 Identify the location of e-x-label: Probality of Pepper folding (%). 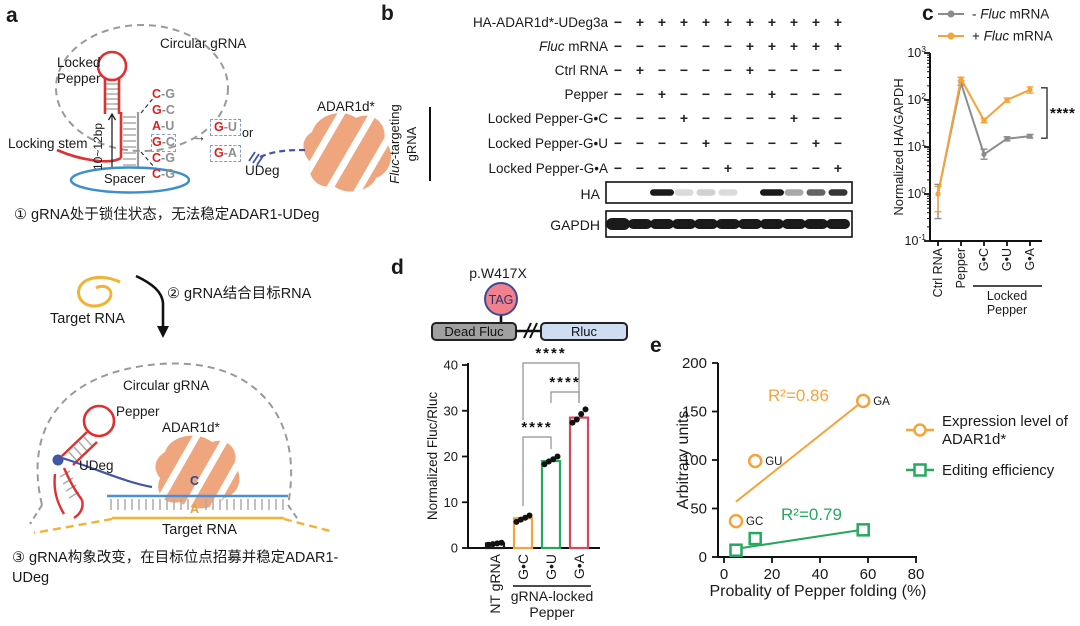
(818, 591).